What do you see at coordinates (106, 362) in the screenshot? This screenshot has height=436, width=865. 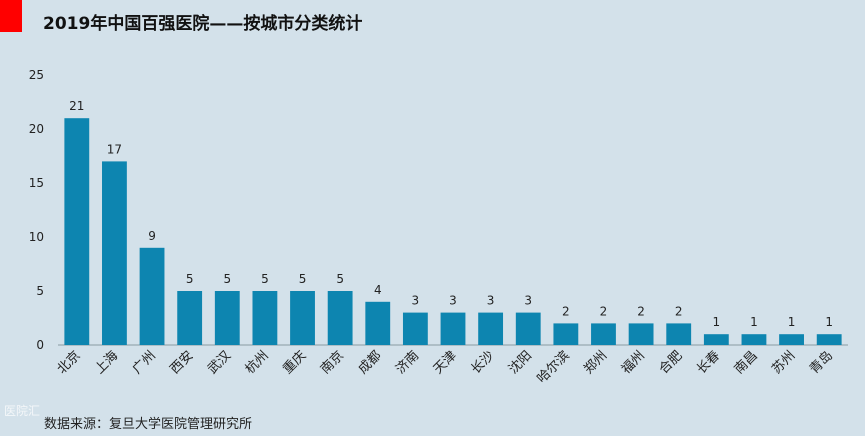 I see `x-tick-label: 上海` at bounding box center [106, 362].